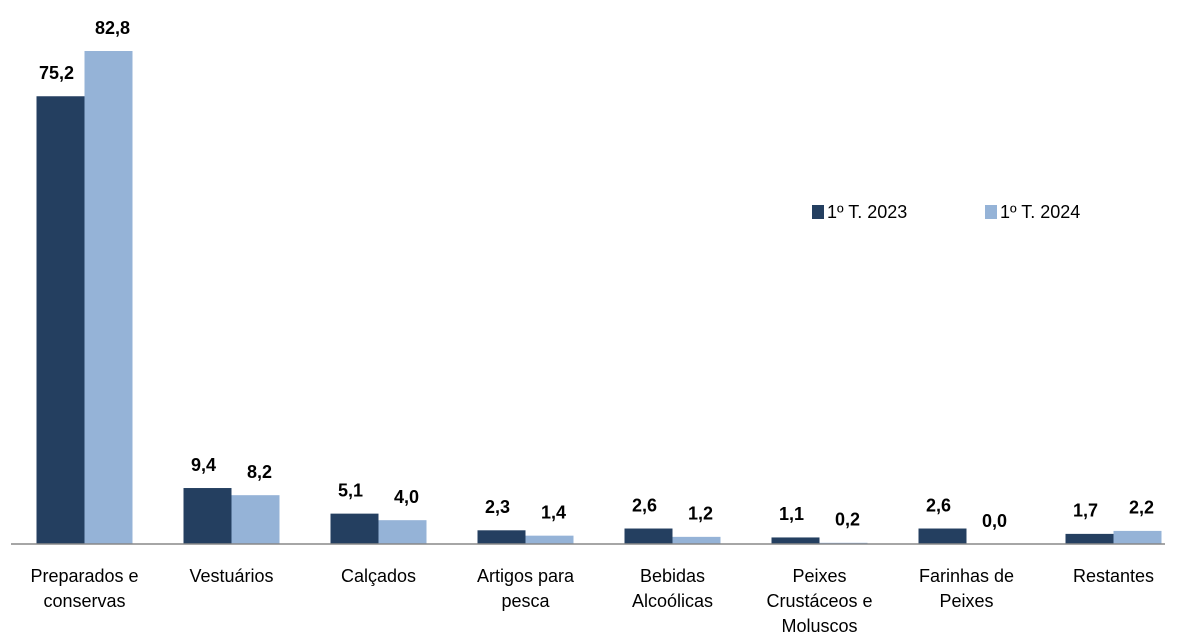 This screenshot has height=636, width=1178. I want to click on data-label: 1,4, so click(553, 512).